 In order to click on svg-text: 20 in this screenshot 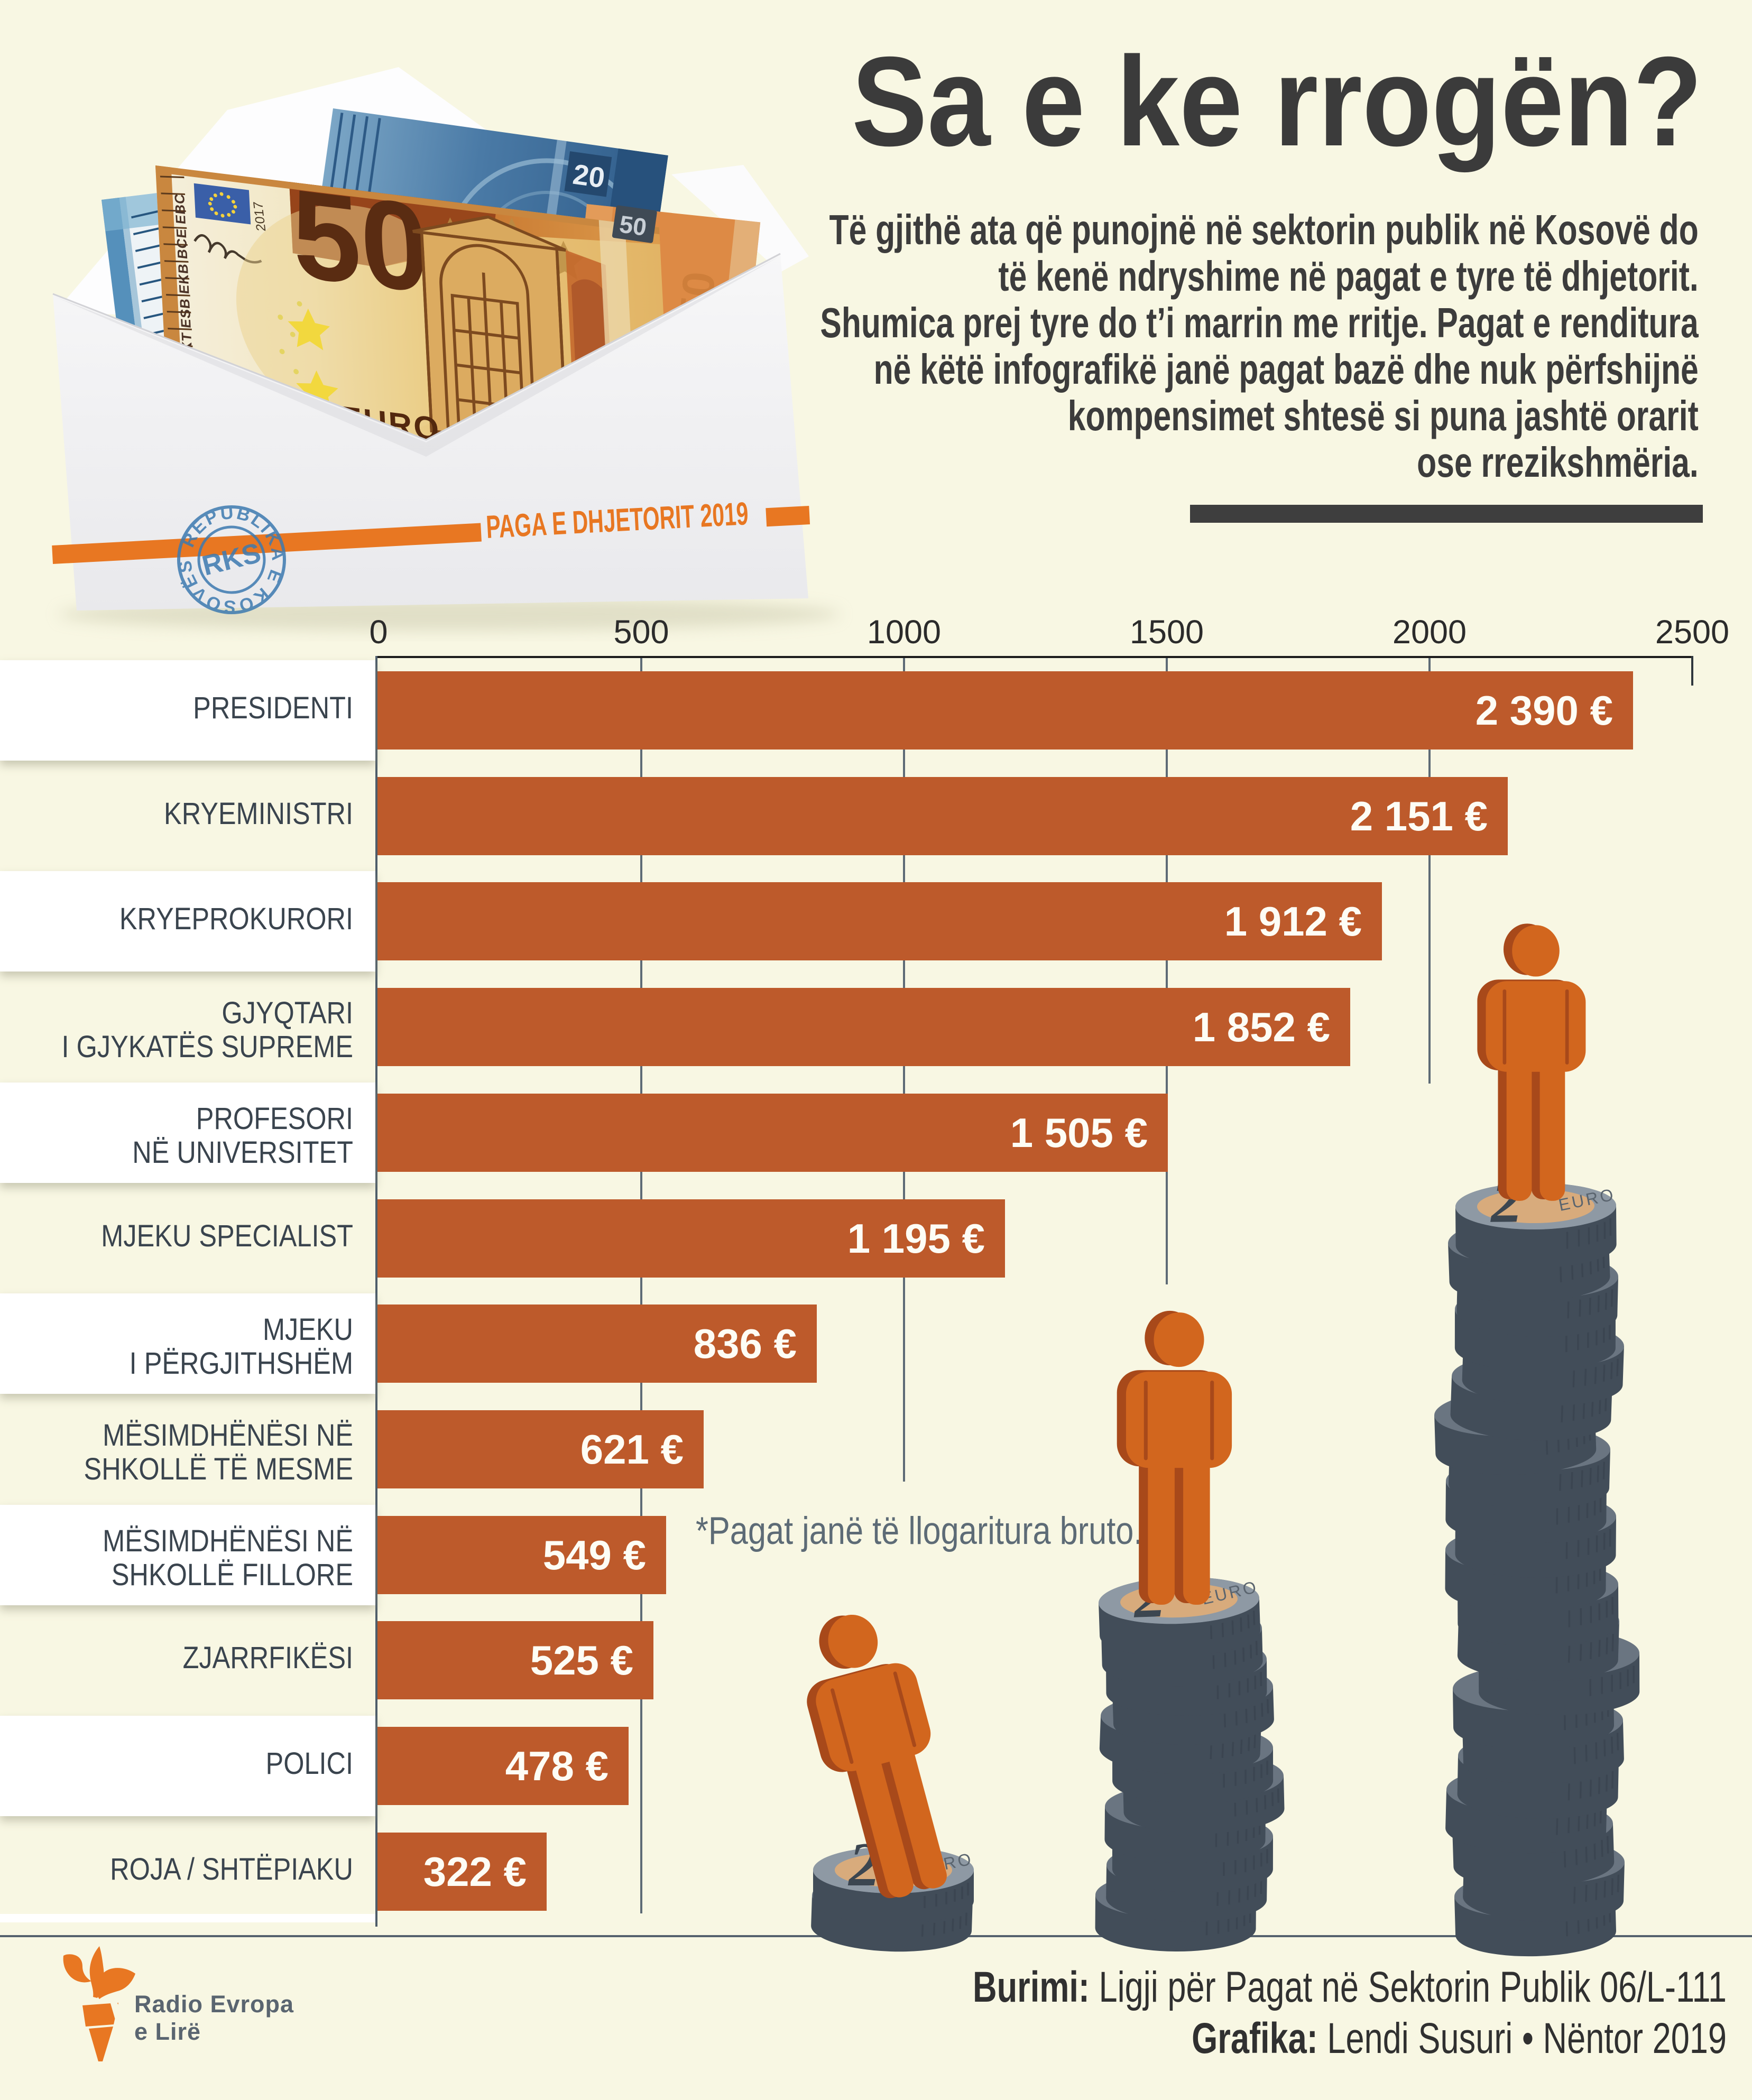, I will do `click(589, 177)`.